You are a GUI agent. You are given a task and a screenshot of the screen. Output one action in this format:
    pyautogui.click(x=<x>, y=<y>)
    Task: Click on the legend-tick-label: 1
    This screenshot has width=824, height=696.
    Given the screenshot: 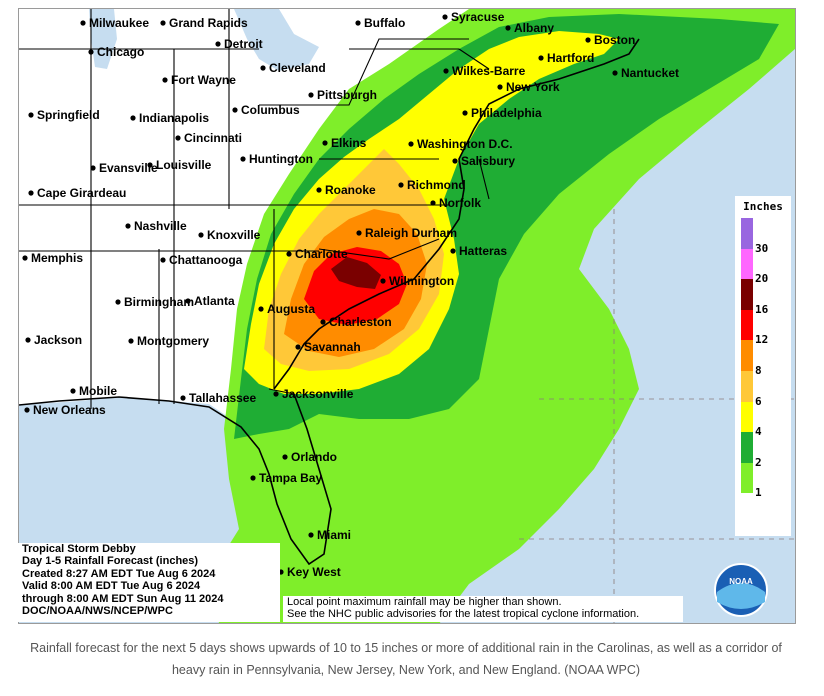 What is the action you would take?
    pyautogui.click(x=758, y=493)
    